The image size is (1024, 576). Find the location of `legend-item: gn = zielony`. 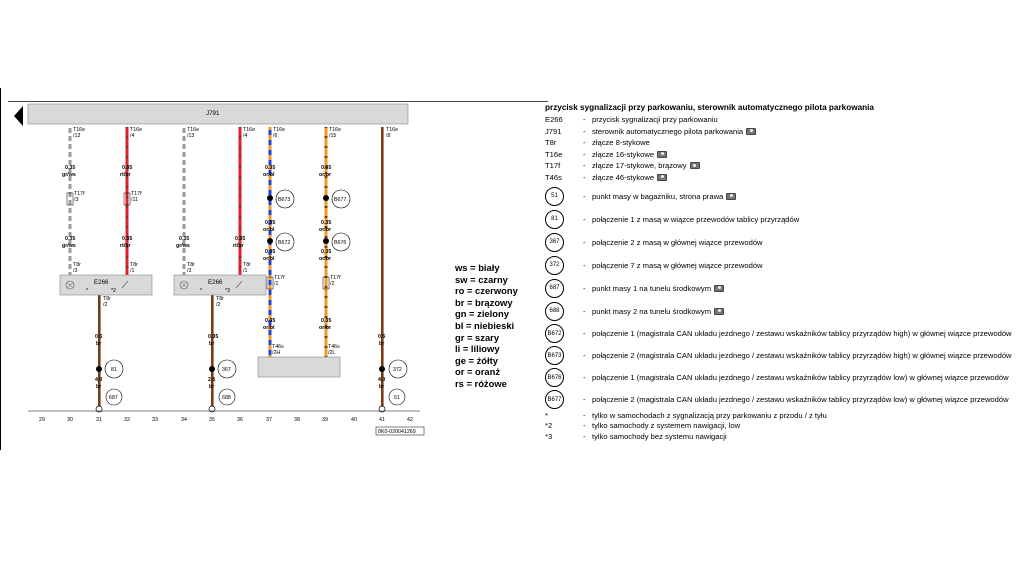

legend-item: gn = zielony is located at coordinates (482, 314).